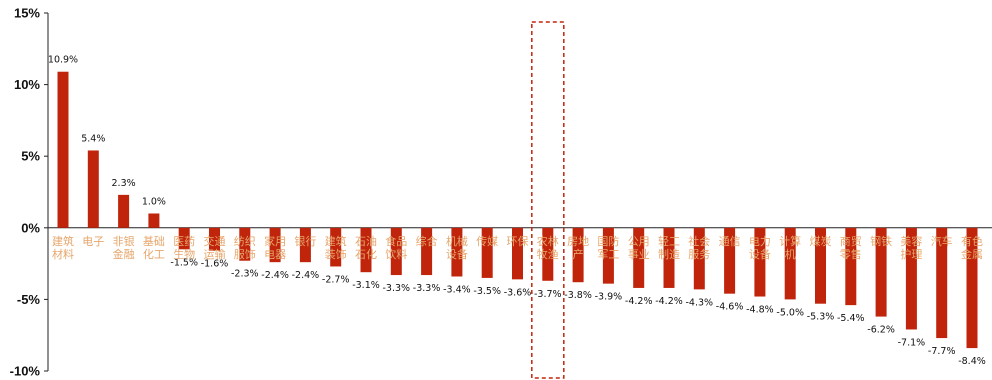 Image resolution: width=992 pixels, height=380 pixels. I want to click on data-label: -1.5%, so click(184, 262).